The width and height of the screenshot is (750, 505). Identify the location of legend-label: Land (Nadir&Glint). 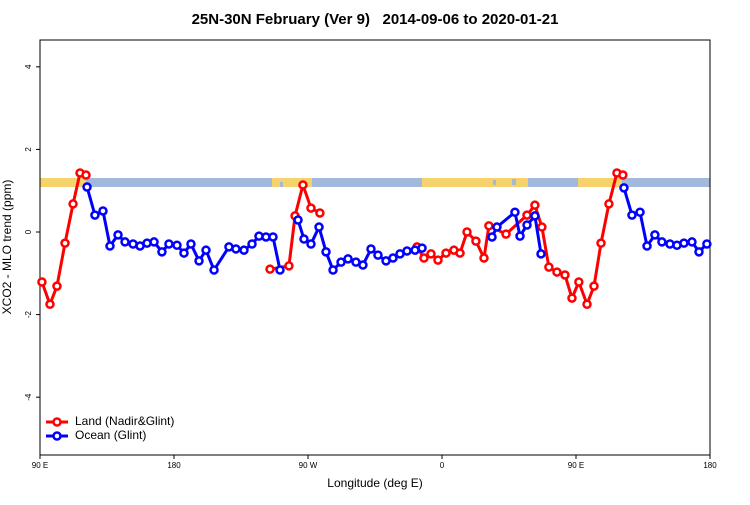
(124, 421).